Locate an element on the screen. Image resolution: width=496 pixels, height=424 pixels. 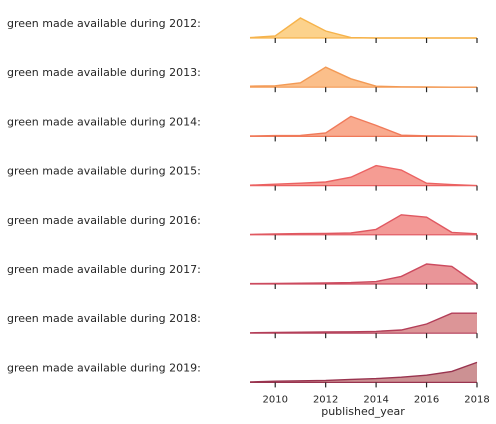
x-tick-label: 2010 is located at coordinates (274, 399).